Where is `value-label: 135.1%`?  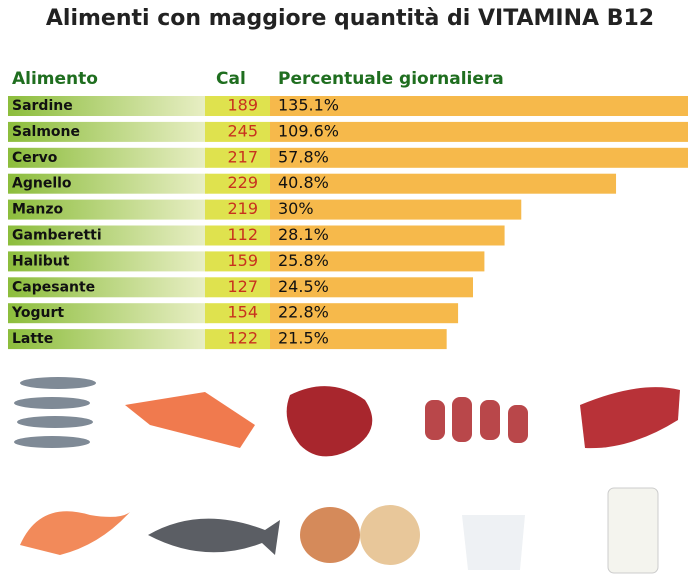 value-label: 135.1% is located at coordinates (308, 105).